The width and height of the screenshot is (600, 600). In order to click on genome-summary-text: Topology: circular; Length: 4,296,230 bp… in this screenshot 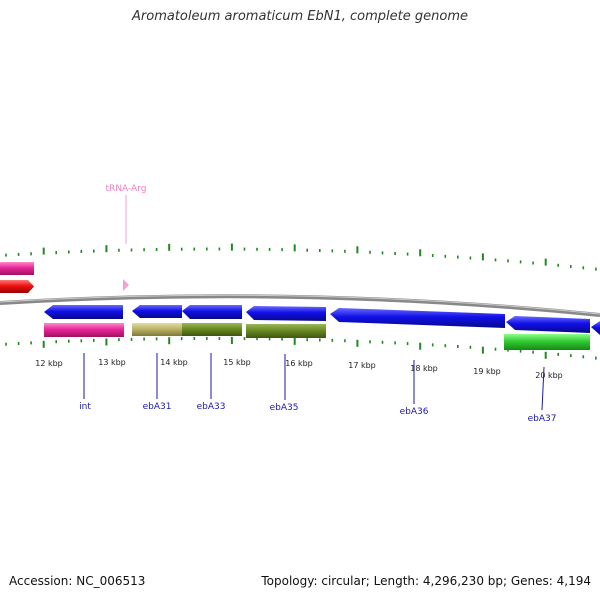, I will do `click(426, 581)`.